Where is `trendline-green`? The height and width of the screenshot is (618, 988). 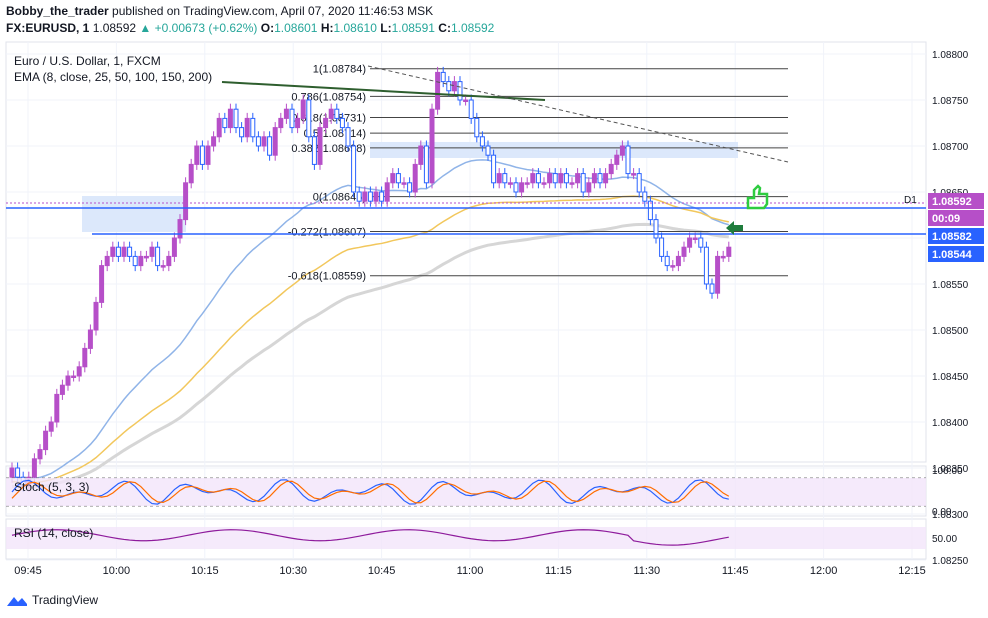 trendline-green is located at coordinates (383, 91).